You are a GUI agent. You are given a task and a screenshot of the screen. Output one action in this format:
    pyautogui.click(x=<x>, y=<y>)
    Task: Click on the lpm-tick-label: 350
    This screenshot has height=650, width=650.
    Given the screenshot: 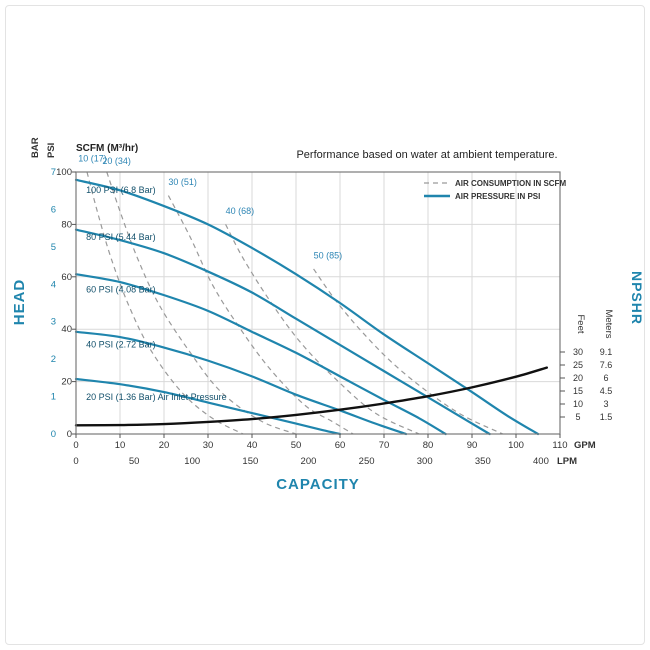 What is the action you would take?
    pyautogui.click(x=483, y=461)
    